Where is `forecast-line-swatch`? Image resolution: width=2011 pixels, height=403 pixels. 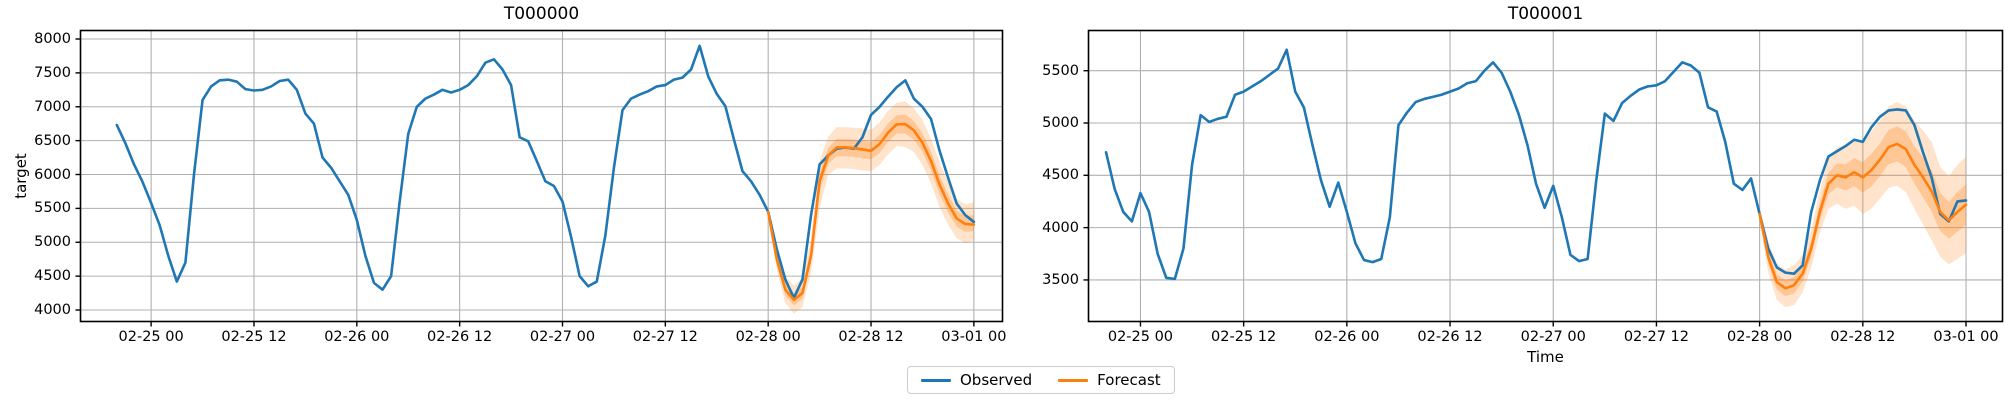
forecast-line-swatch is located at coordinates (1073, 380).